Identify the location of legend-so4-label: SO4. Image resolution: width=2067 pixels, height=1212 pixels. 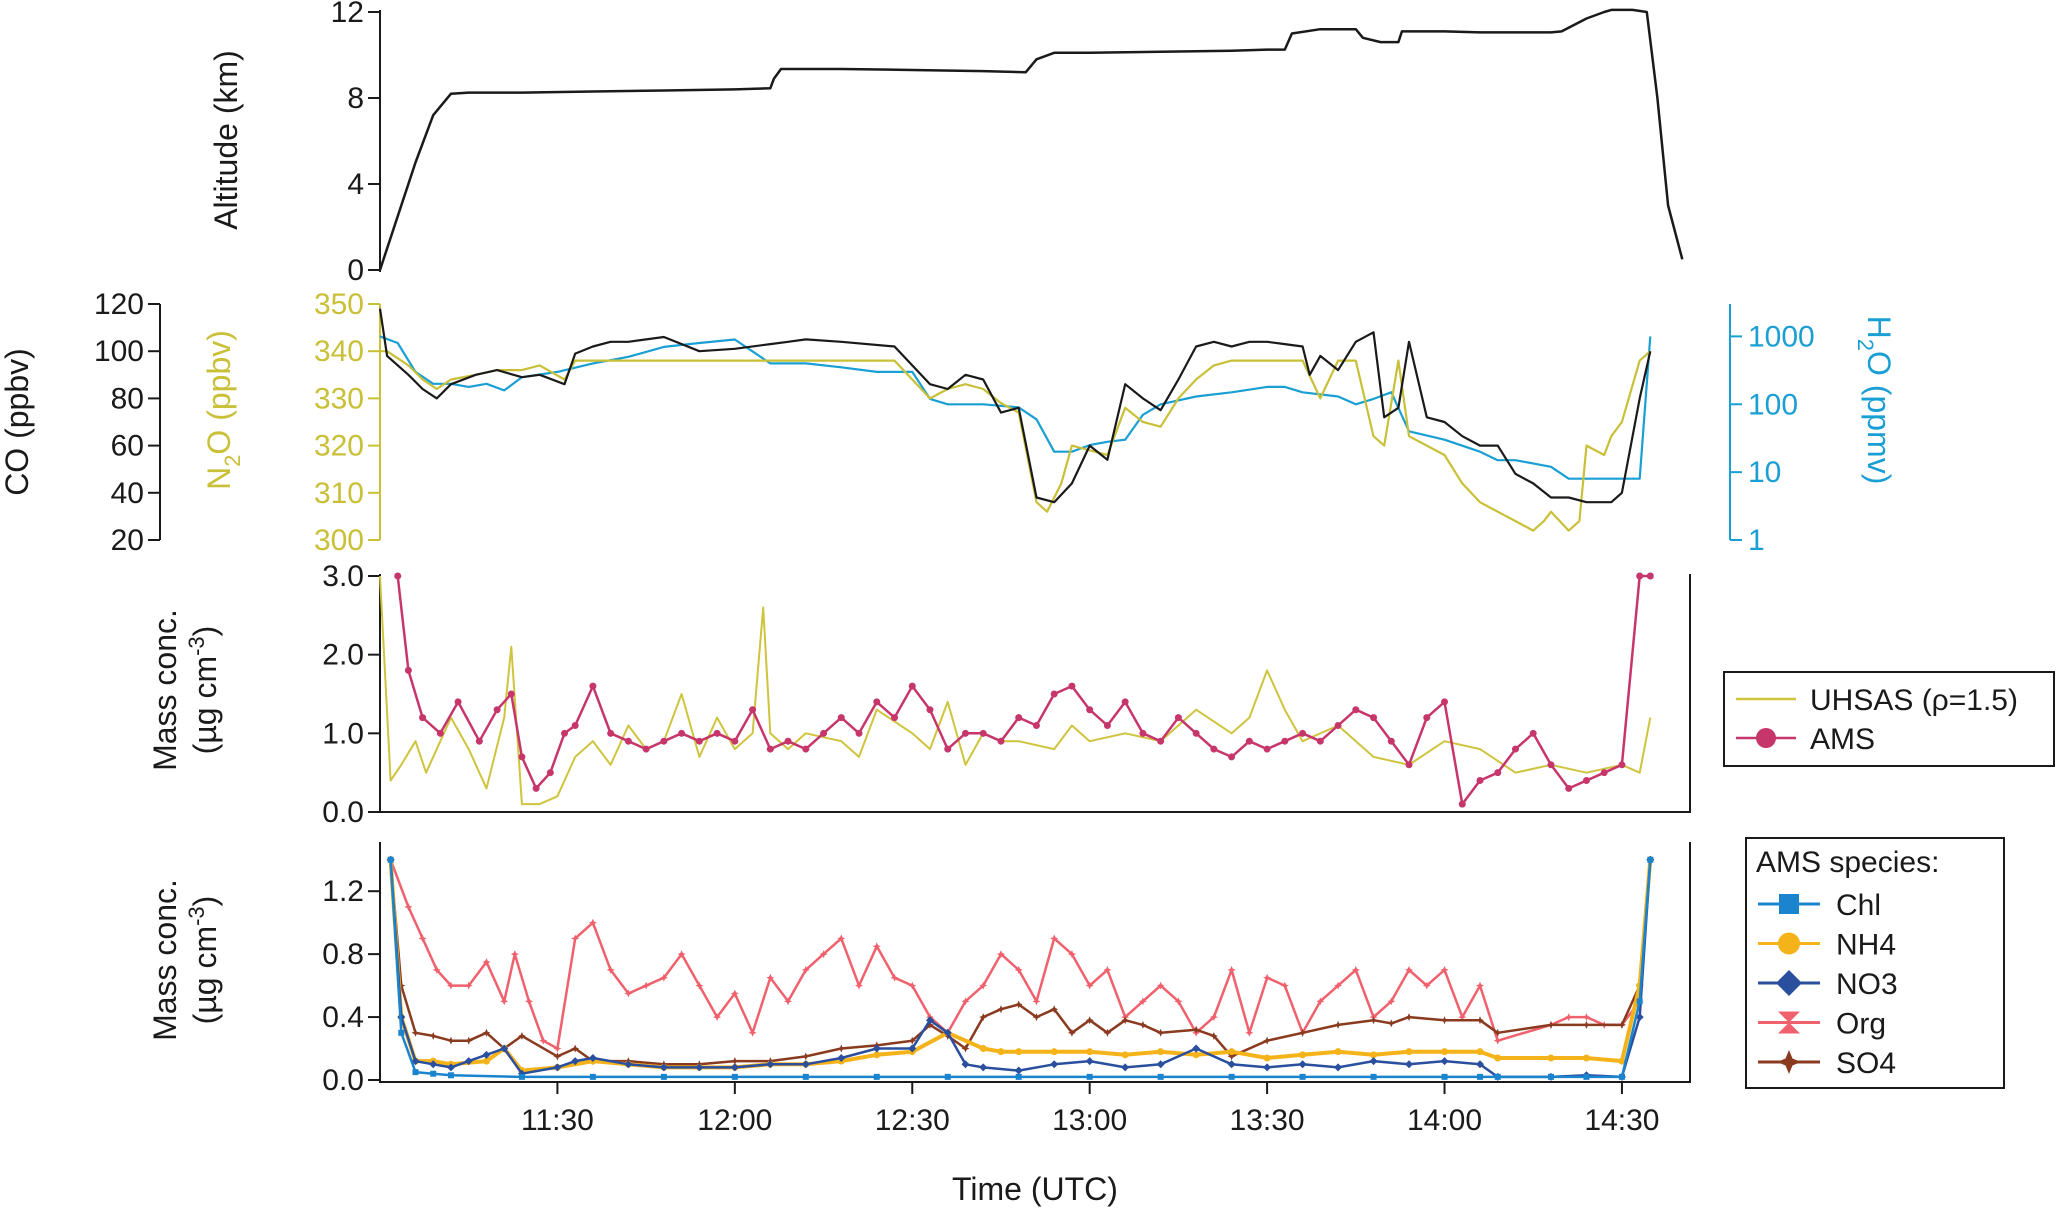
(1866, 1063).